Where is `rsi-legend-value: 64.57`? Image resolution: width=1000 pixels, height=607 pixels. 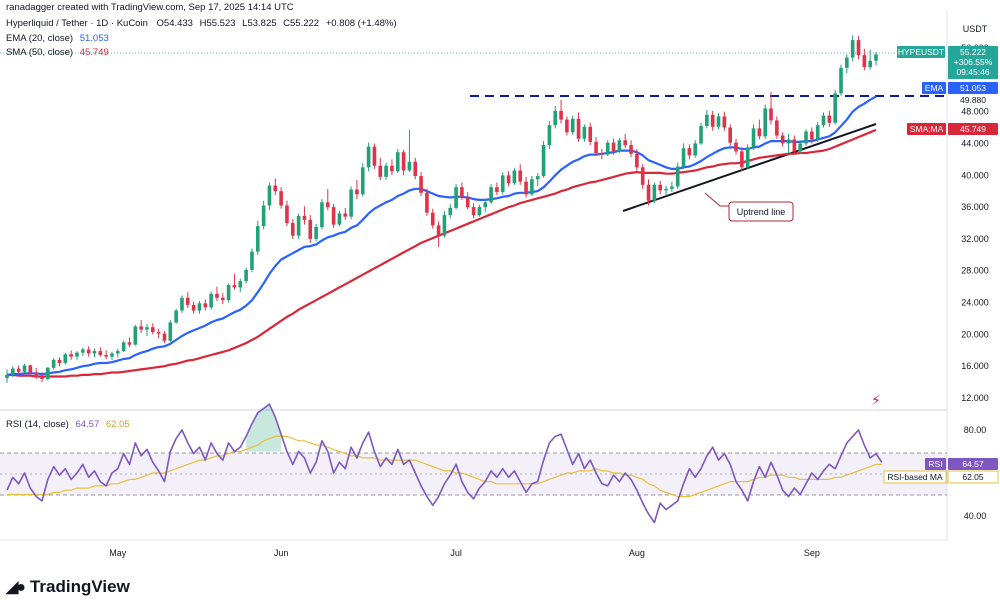 rsi-legend-value: 64.57 is located at coordinates (87, 424).